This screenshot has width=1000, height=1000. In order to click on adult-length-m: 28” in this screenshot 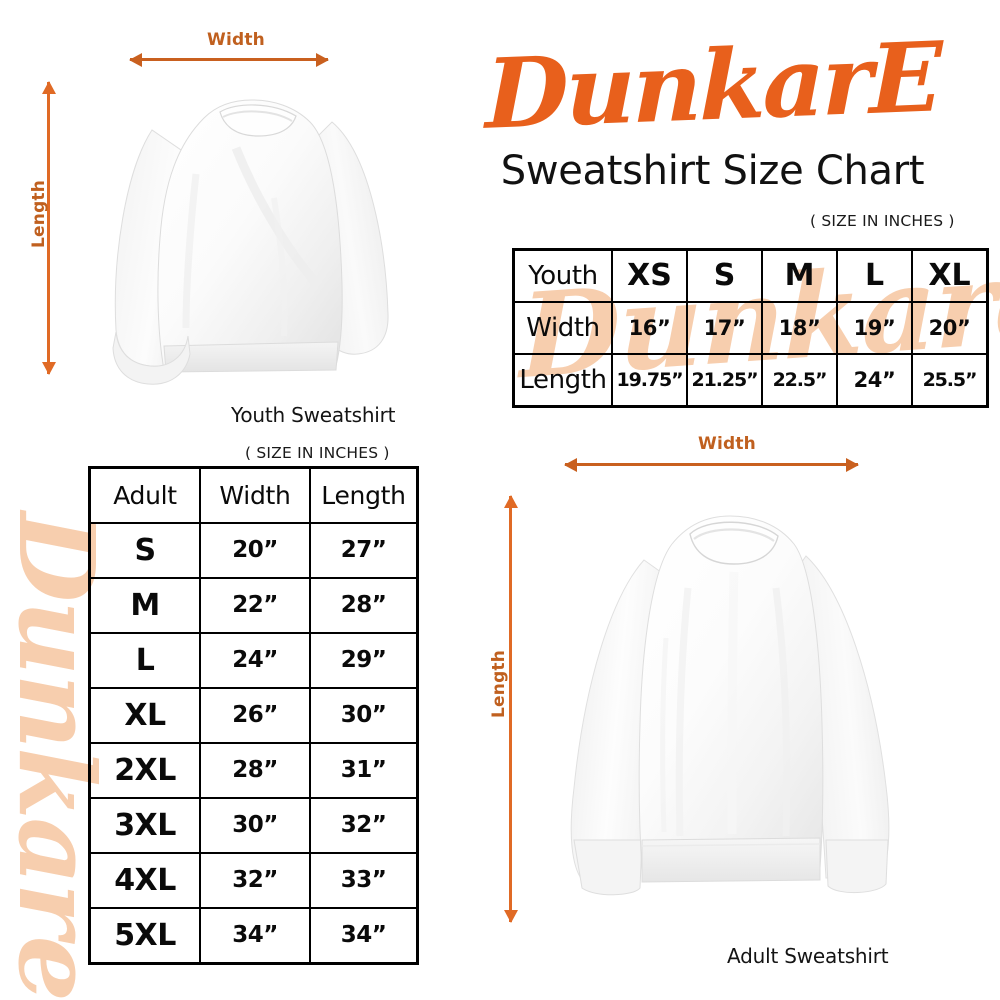, I will do `click(364, 605)`.